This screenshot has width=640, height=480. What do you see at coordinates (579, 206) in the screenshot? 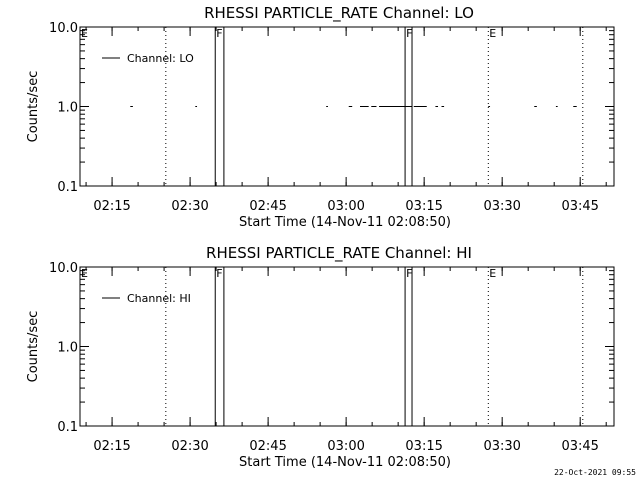
I see `panel-1-x-tick-label: 03:45` at bounding box center [579, 206].